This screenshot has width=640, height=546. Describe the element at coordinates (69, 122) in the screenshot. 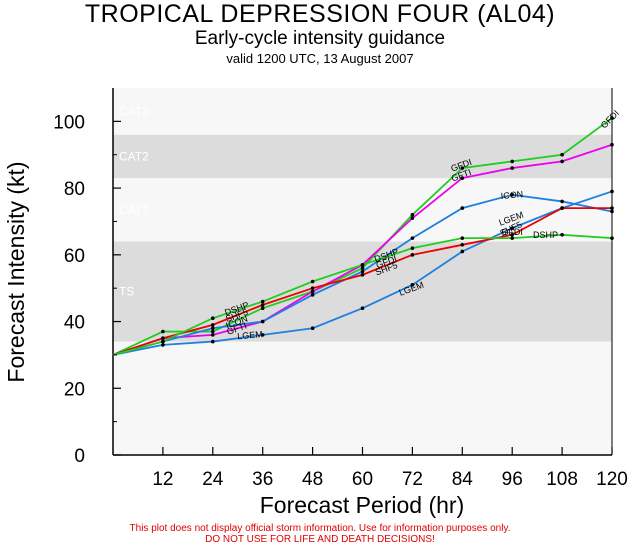

I see `y-tick-label: 100` at that location.